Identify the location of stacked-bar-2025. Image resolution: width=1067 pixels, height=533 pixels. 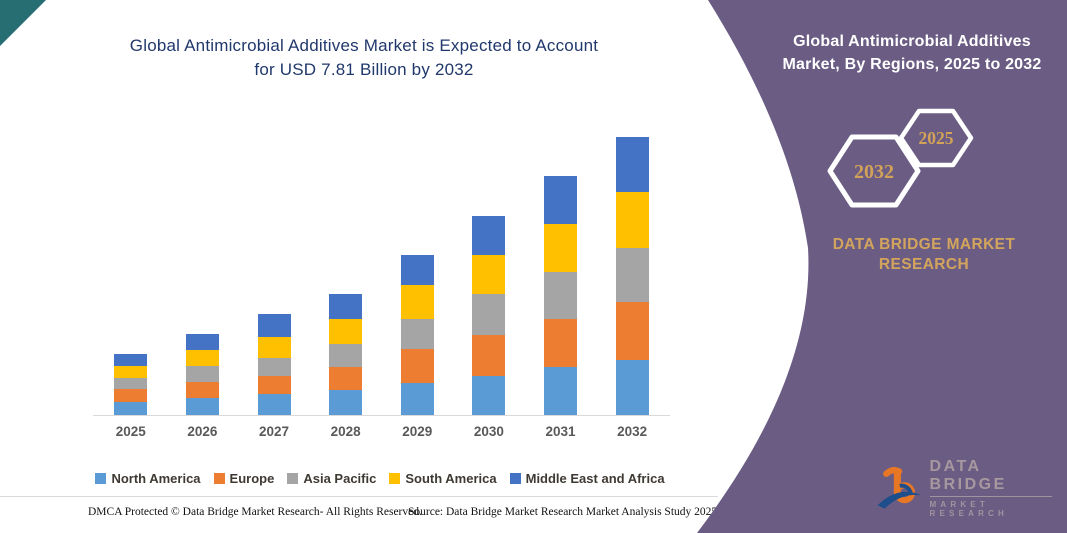
(131, 384).